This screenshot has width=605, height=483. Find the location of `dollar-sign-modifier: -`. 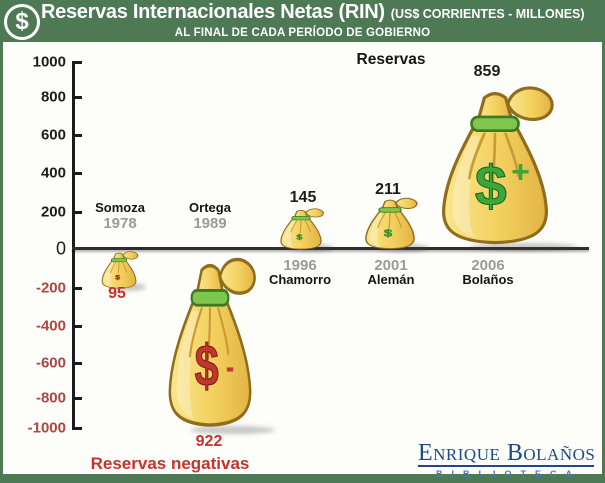

dollar-sign-modifier: - is located at coordinates (230, 368).